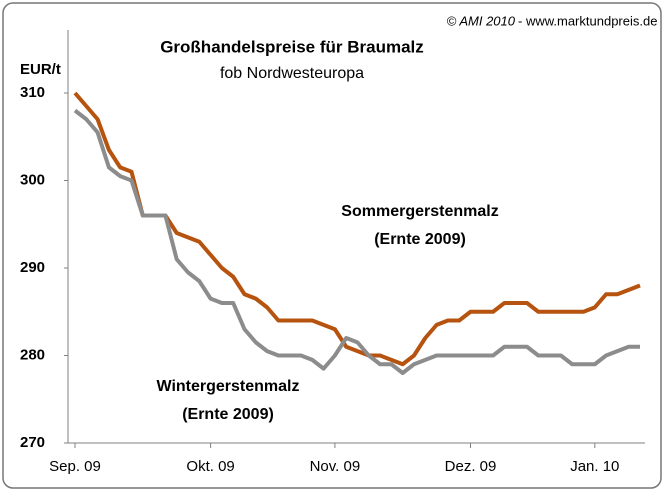 The width and height of the screenshot is (665, 492). Describe the element at coordinates (292, 46) in the screenshot. I see `chart-title: Großhandelspreise für Braumalz` at that location.